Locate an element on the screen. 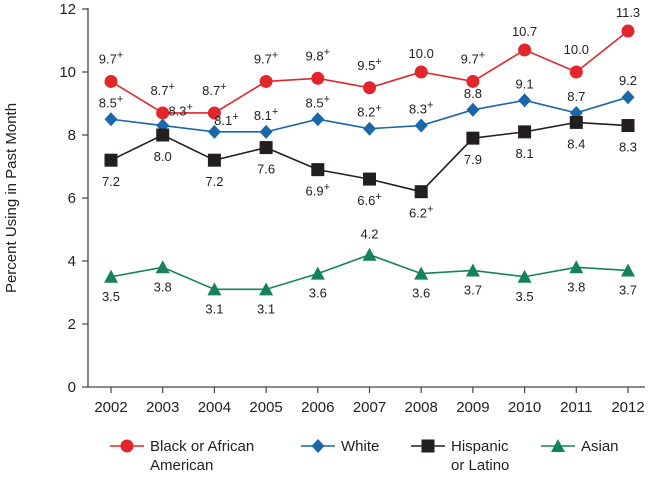 This screenshot has height=480, width=667. data-label: 10.7 is located at coordinates (524, 31).